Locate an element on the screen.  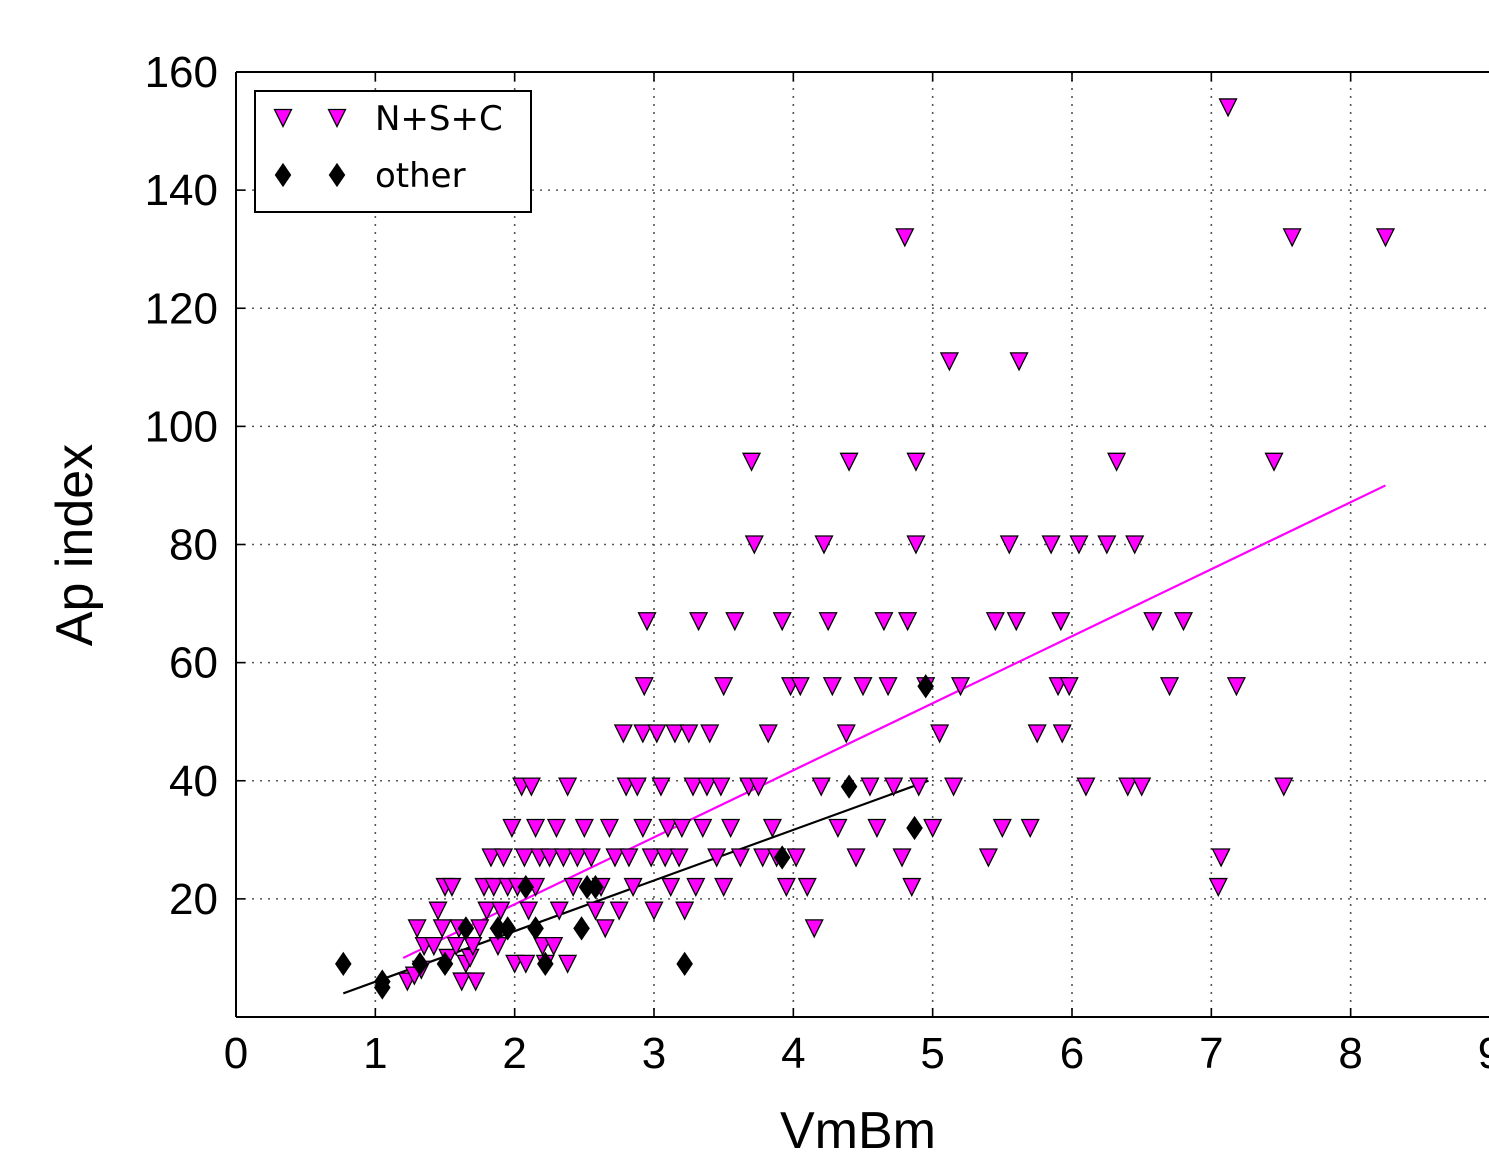
legend-marker-other is located at coordinates (283, 175).